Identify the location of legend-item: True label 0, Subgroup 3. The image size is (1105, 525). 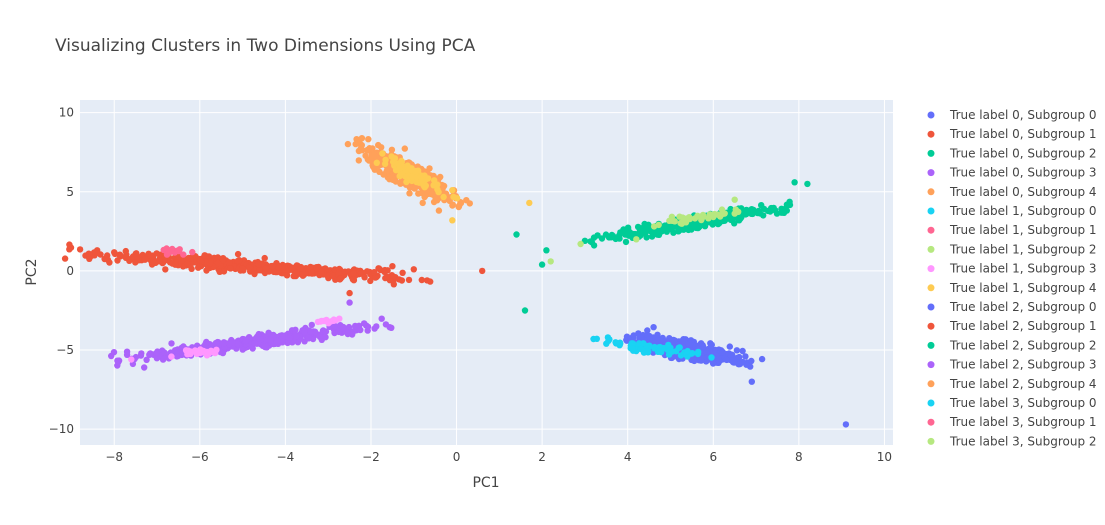
(1012, 173).